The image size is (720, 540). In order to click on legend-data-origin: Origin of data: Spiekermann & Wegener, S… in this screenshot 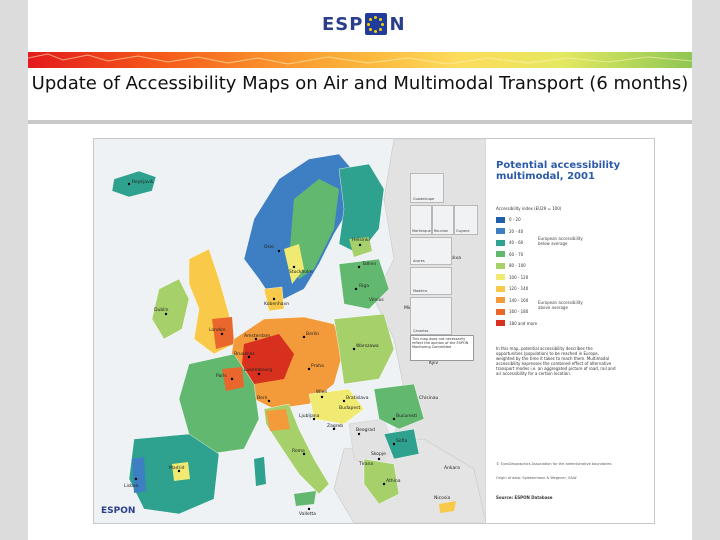, I will do `click(536, 478)`.